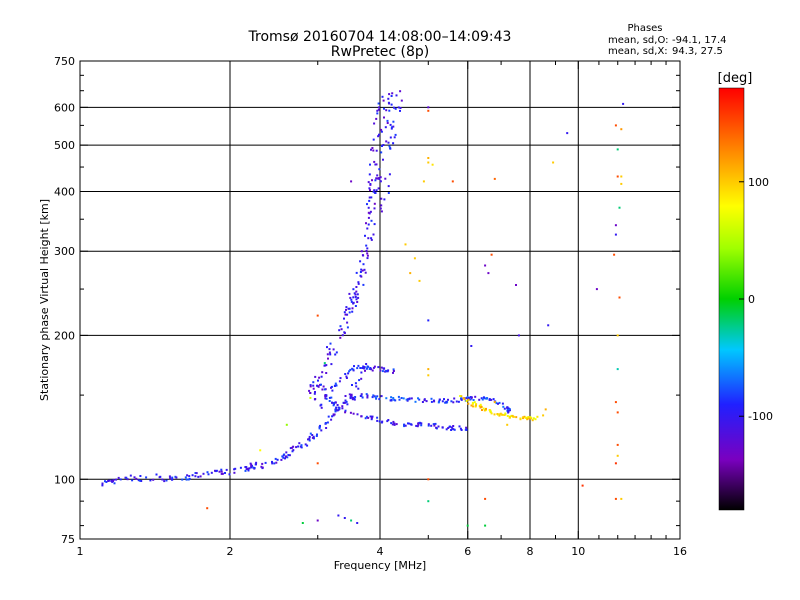 The image size is (800, 600). Describe the element at coordinates (699, 40) in the screenshot. I see `phases-o-values: -94.1, 17.4` at that location.